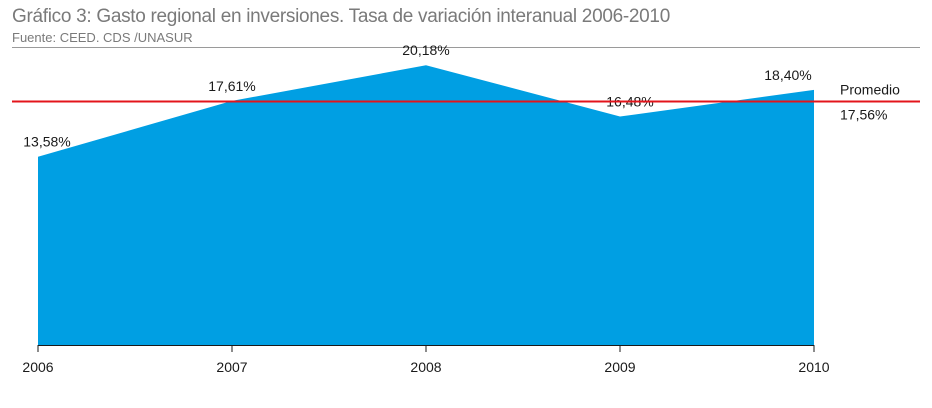 The image size is (932, 408). Describe the element at coordinates (37, 367) in the screenshot. I see `x-tick-label: 2006` at that location.